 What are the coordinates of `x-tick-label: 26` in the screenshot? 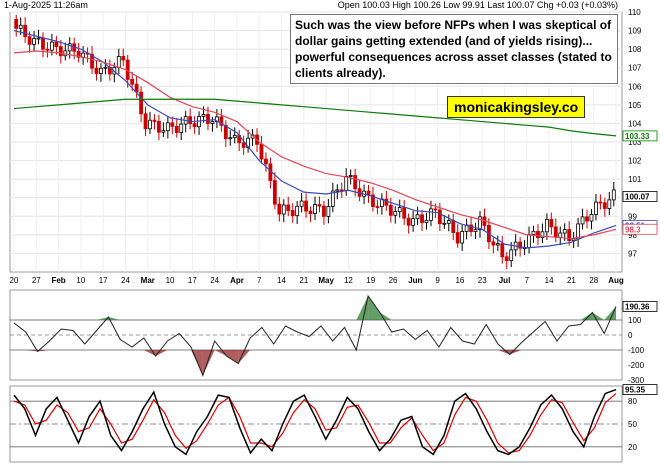 It's located at (393, 280).